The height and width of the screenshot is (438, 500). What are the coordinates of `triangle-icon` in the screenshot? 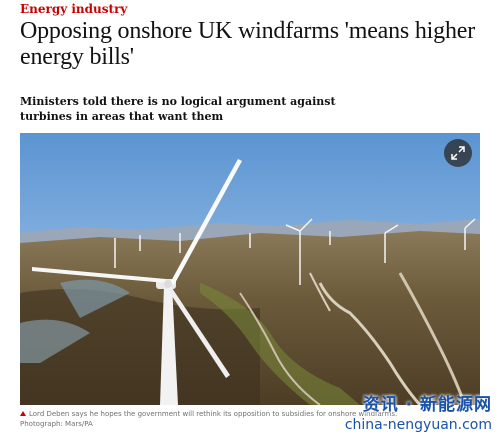 It's located at (23, 413).